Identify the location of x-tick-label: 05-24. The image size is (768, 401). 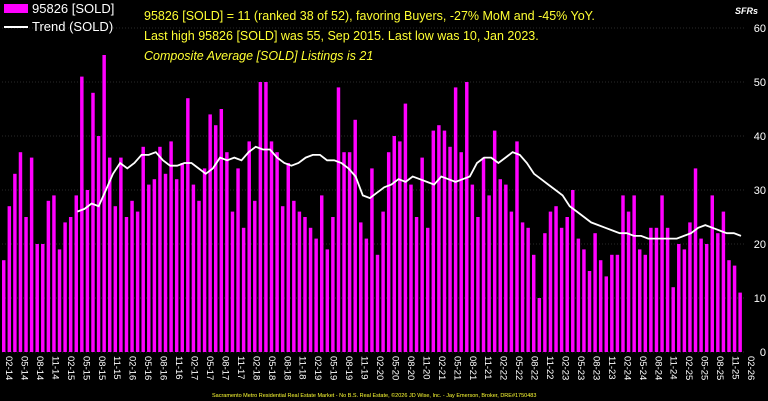
(642, 368).